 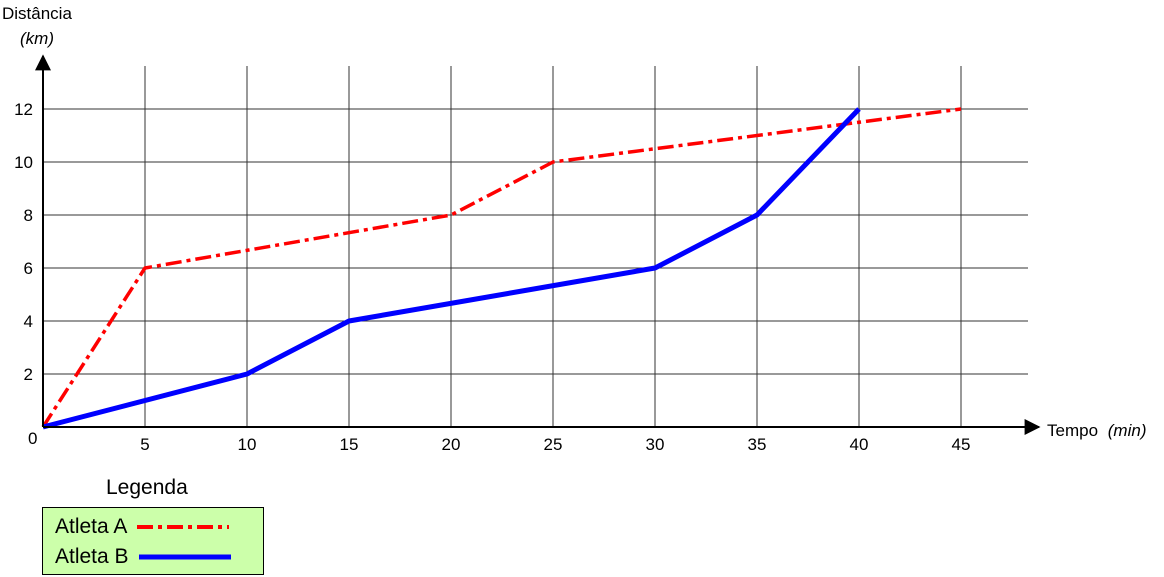 I want to click on x-axis-title: Tempo (min), so click(x=1096, y=430).